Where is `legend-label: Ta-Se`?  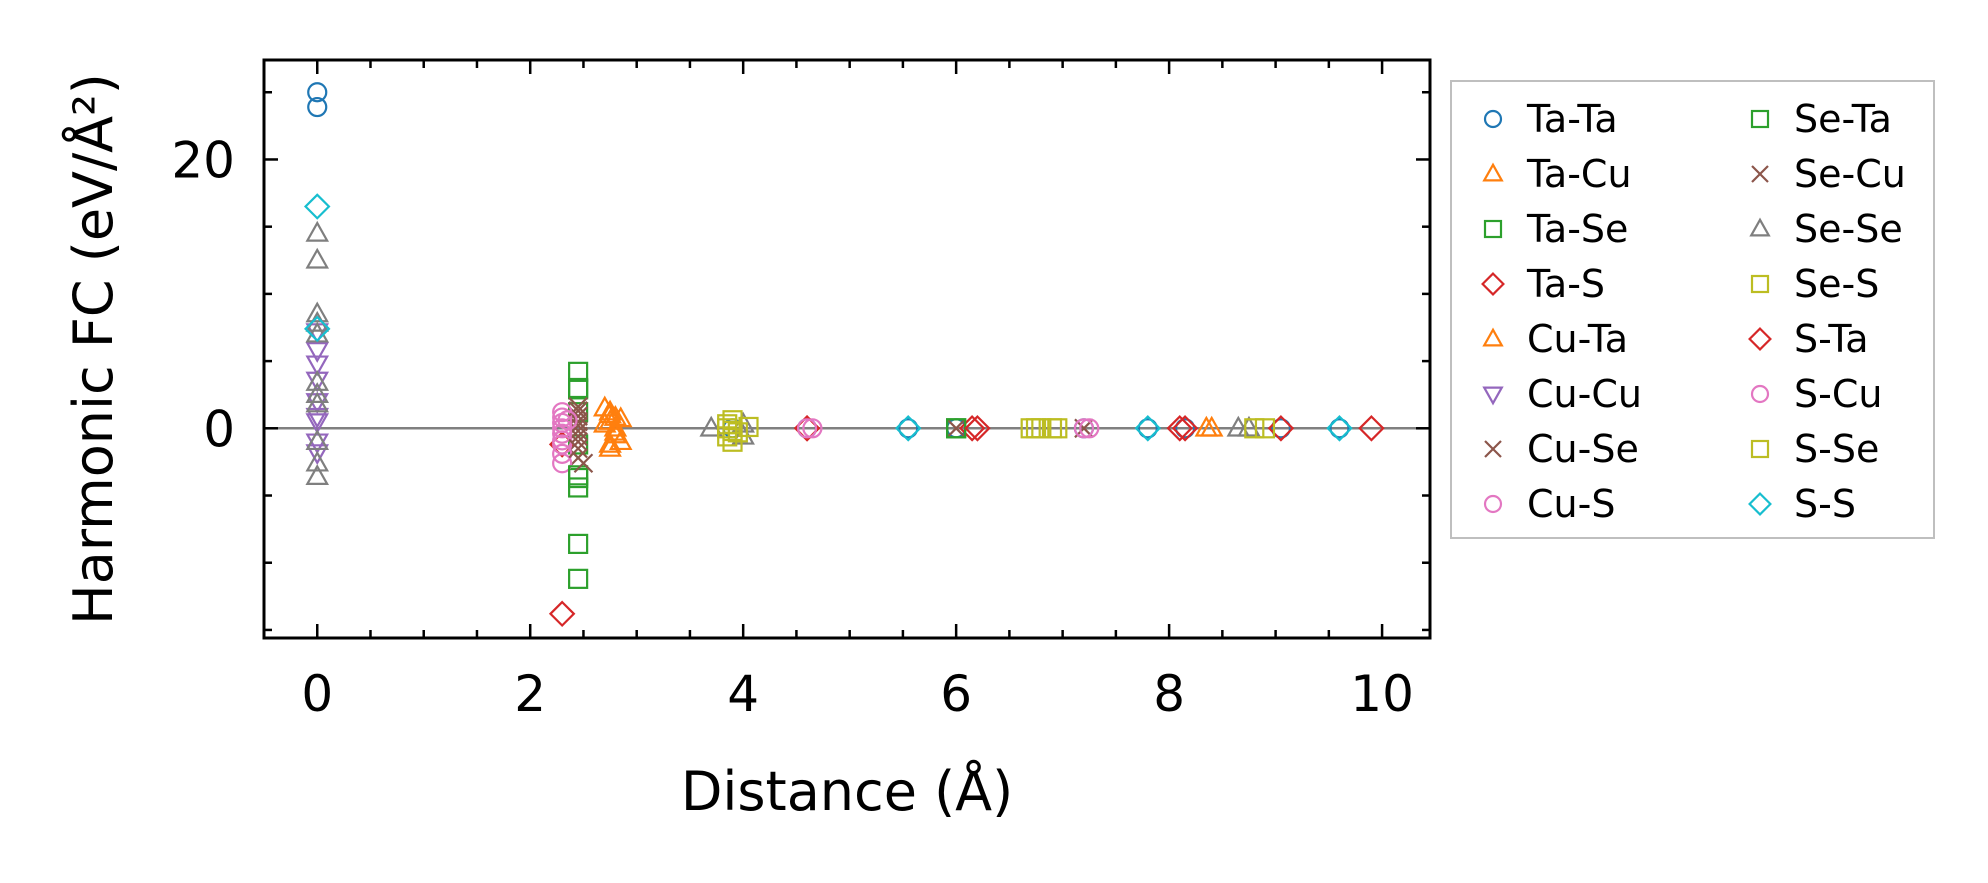
legend-label: Ta-Se is located at coordinates (1577, 229).